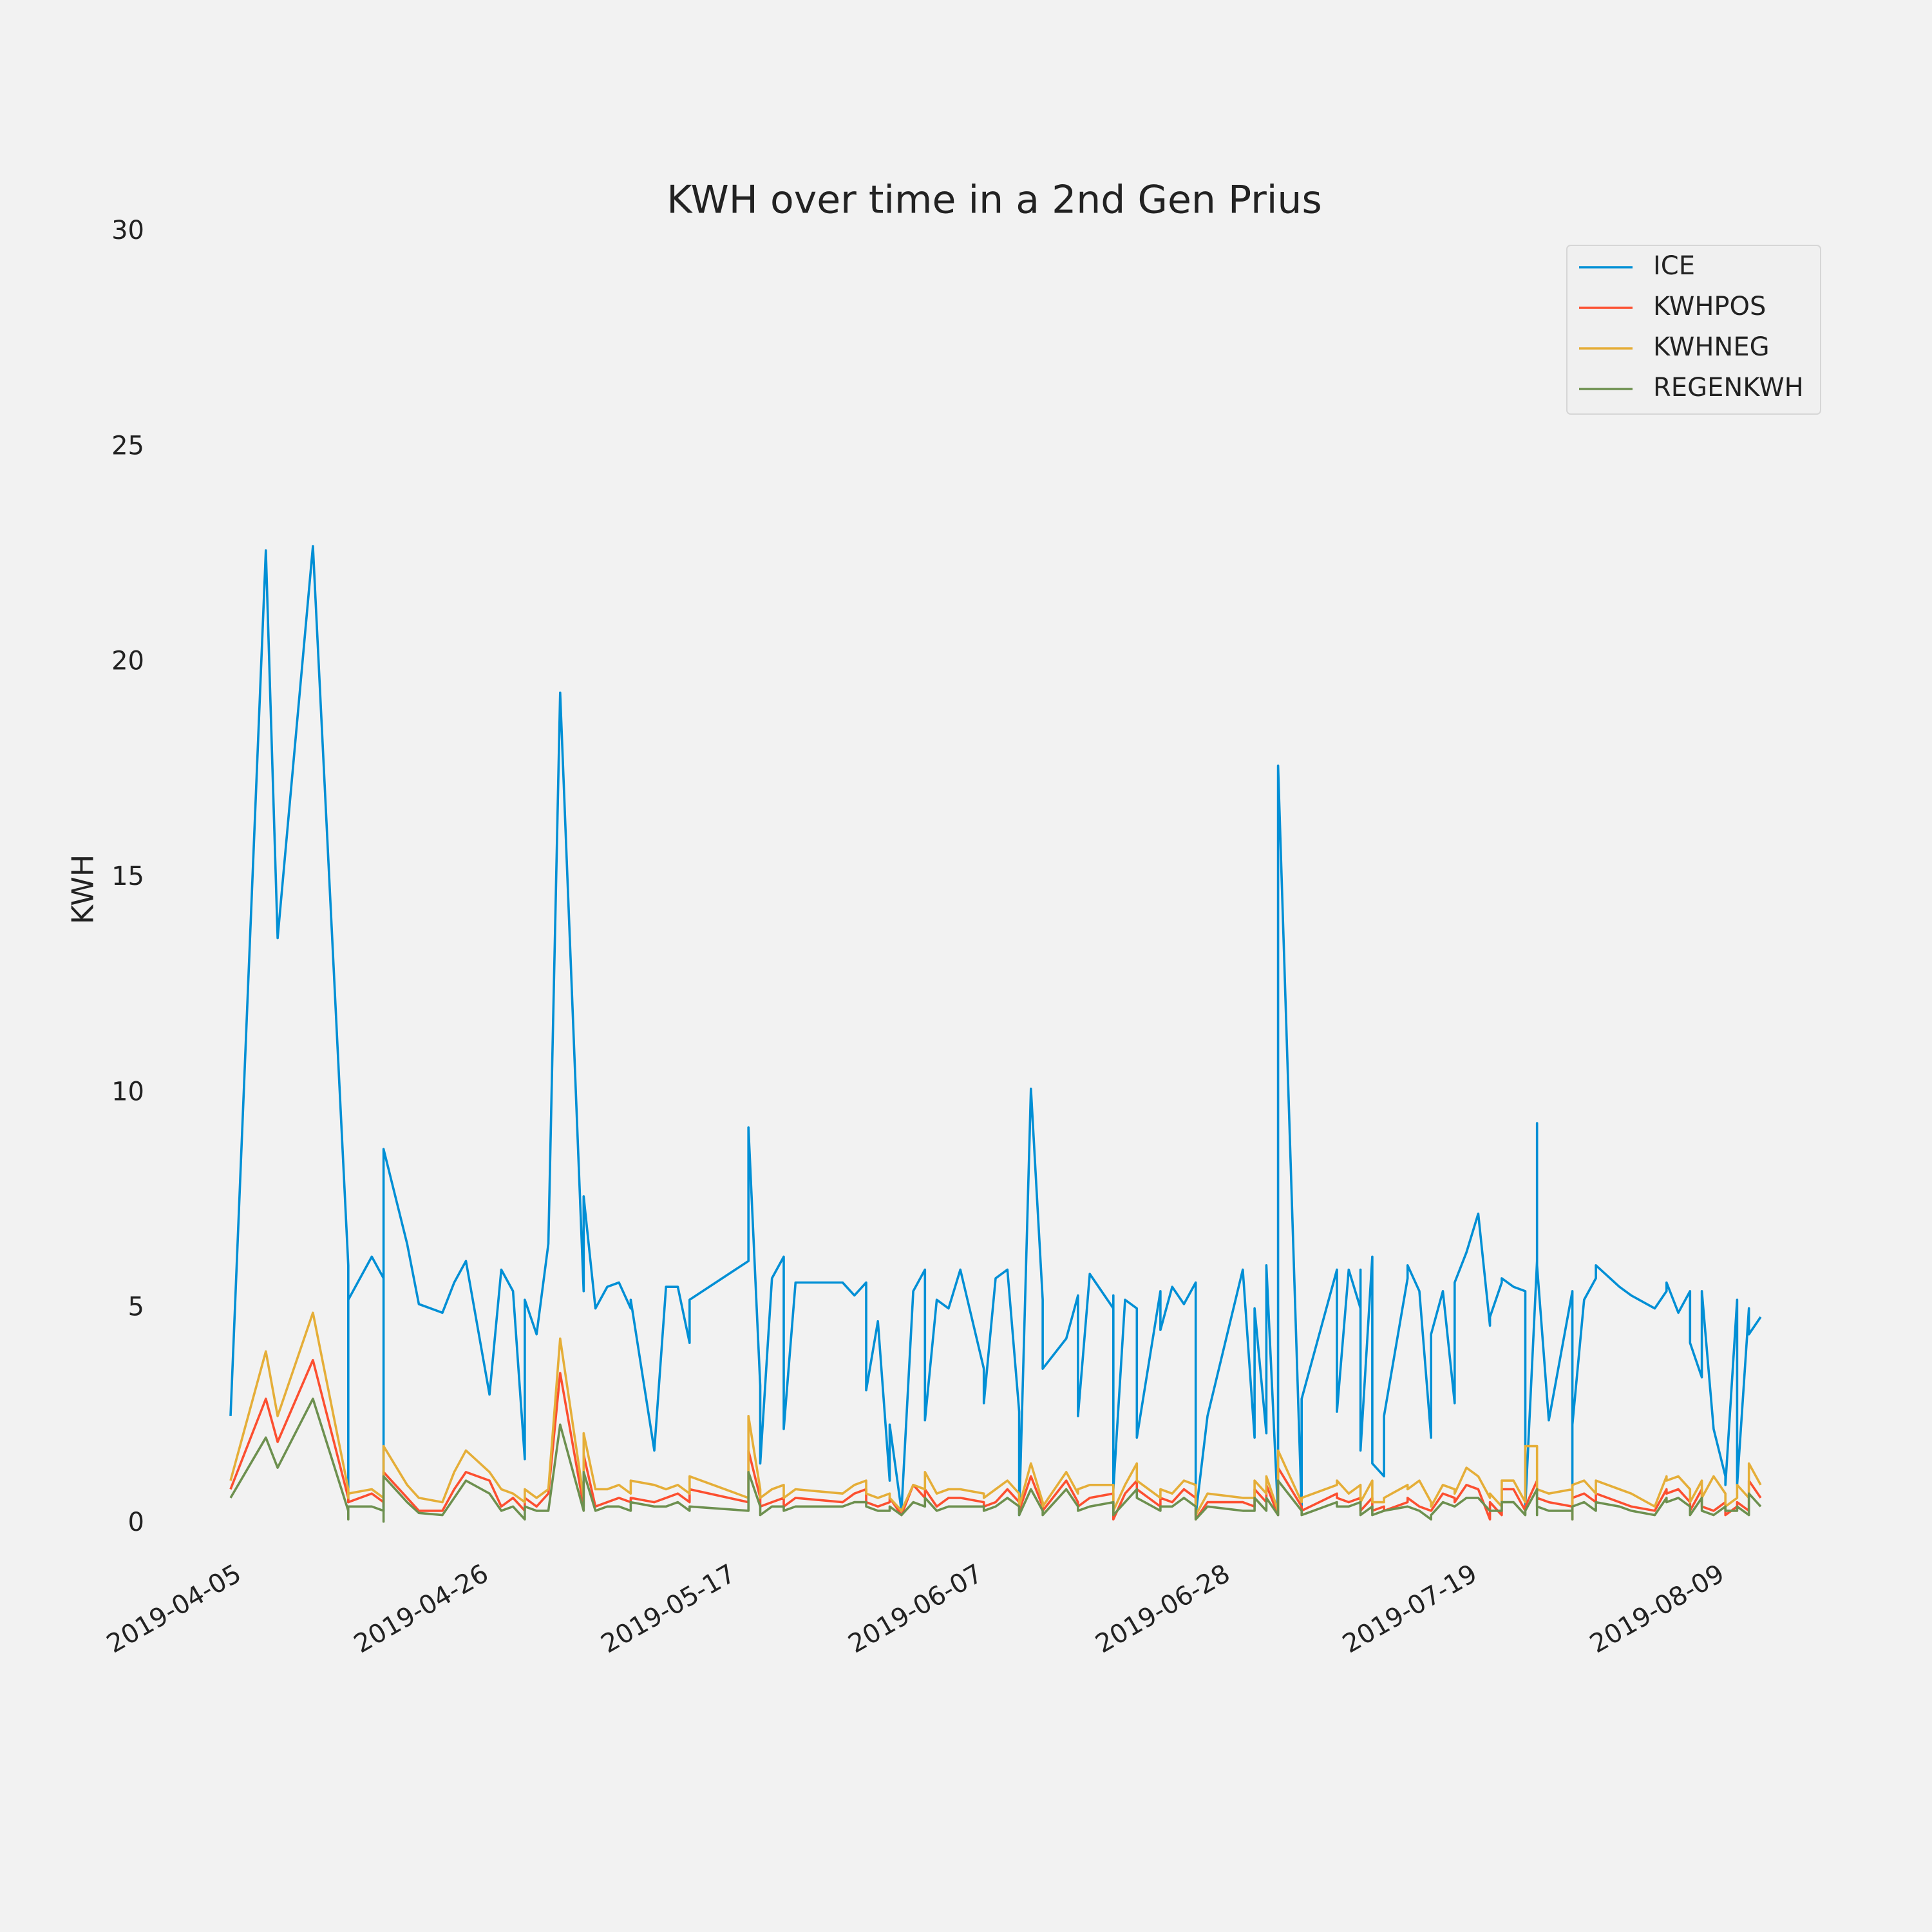 The image size is (1932, 1932). I want to click on y-tick-label: 5, so click(136, 1307).